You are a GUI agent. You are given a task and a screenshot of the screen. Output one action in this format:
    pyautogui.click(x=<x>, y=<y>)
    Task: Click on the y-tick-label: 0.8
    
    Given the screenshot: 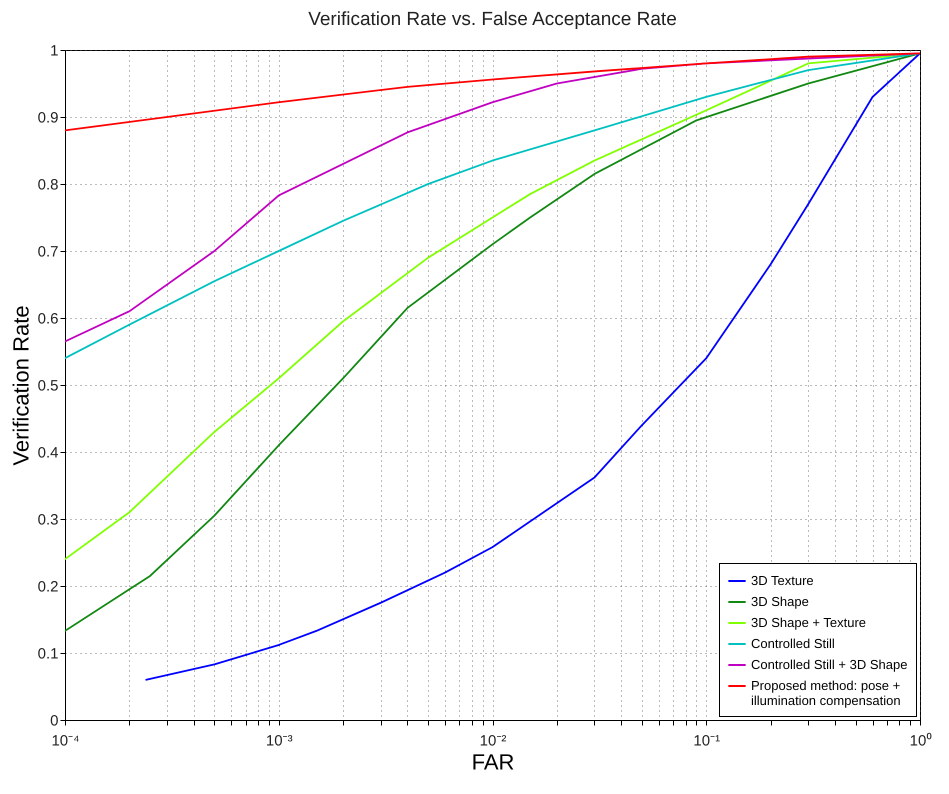 What is the action you would take?
    pyautogui.click(x=48, y=185)
    